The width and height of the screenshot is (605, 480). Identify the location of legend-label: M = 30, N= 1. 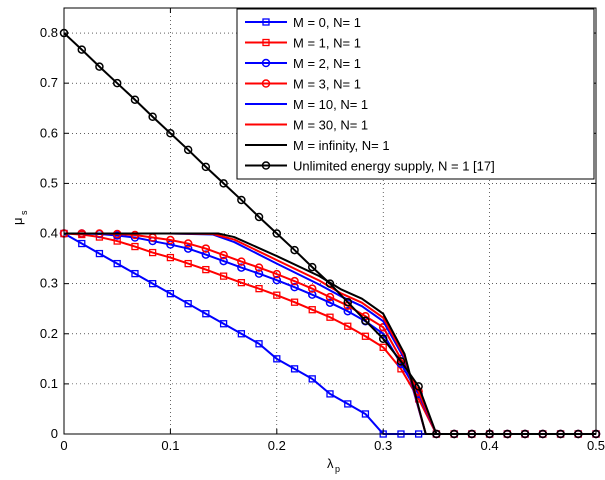
(330, 125).